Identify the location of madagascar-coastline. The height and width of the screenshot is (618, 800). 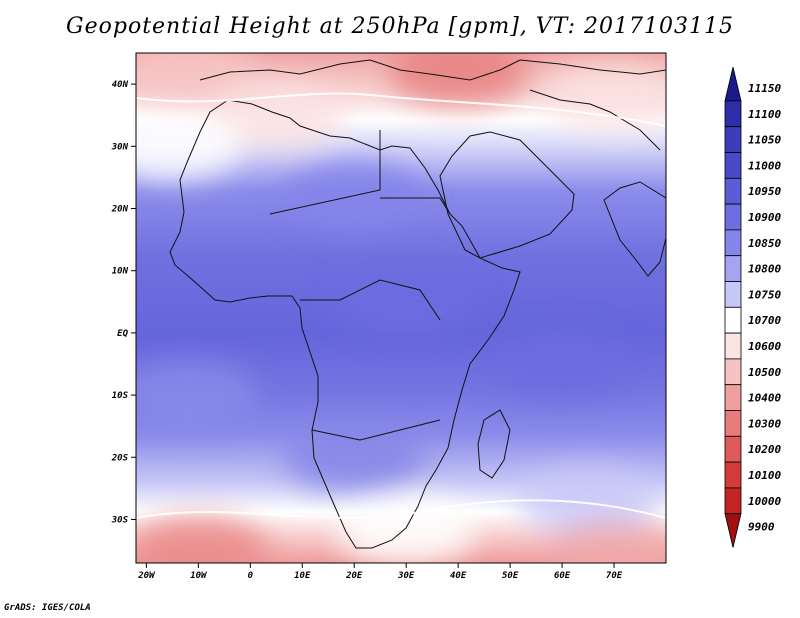
(494, 444).